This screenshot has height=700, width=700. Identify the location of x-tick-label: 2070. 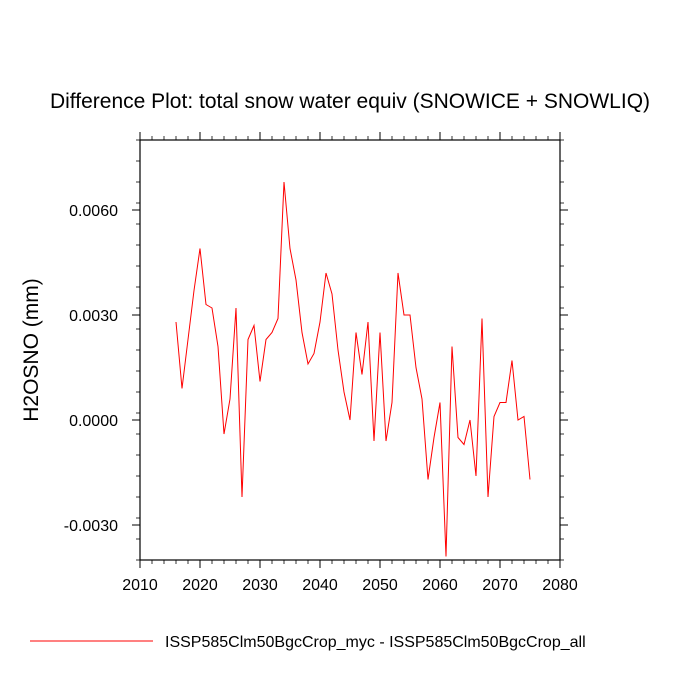
(500, 585).